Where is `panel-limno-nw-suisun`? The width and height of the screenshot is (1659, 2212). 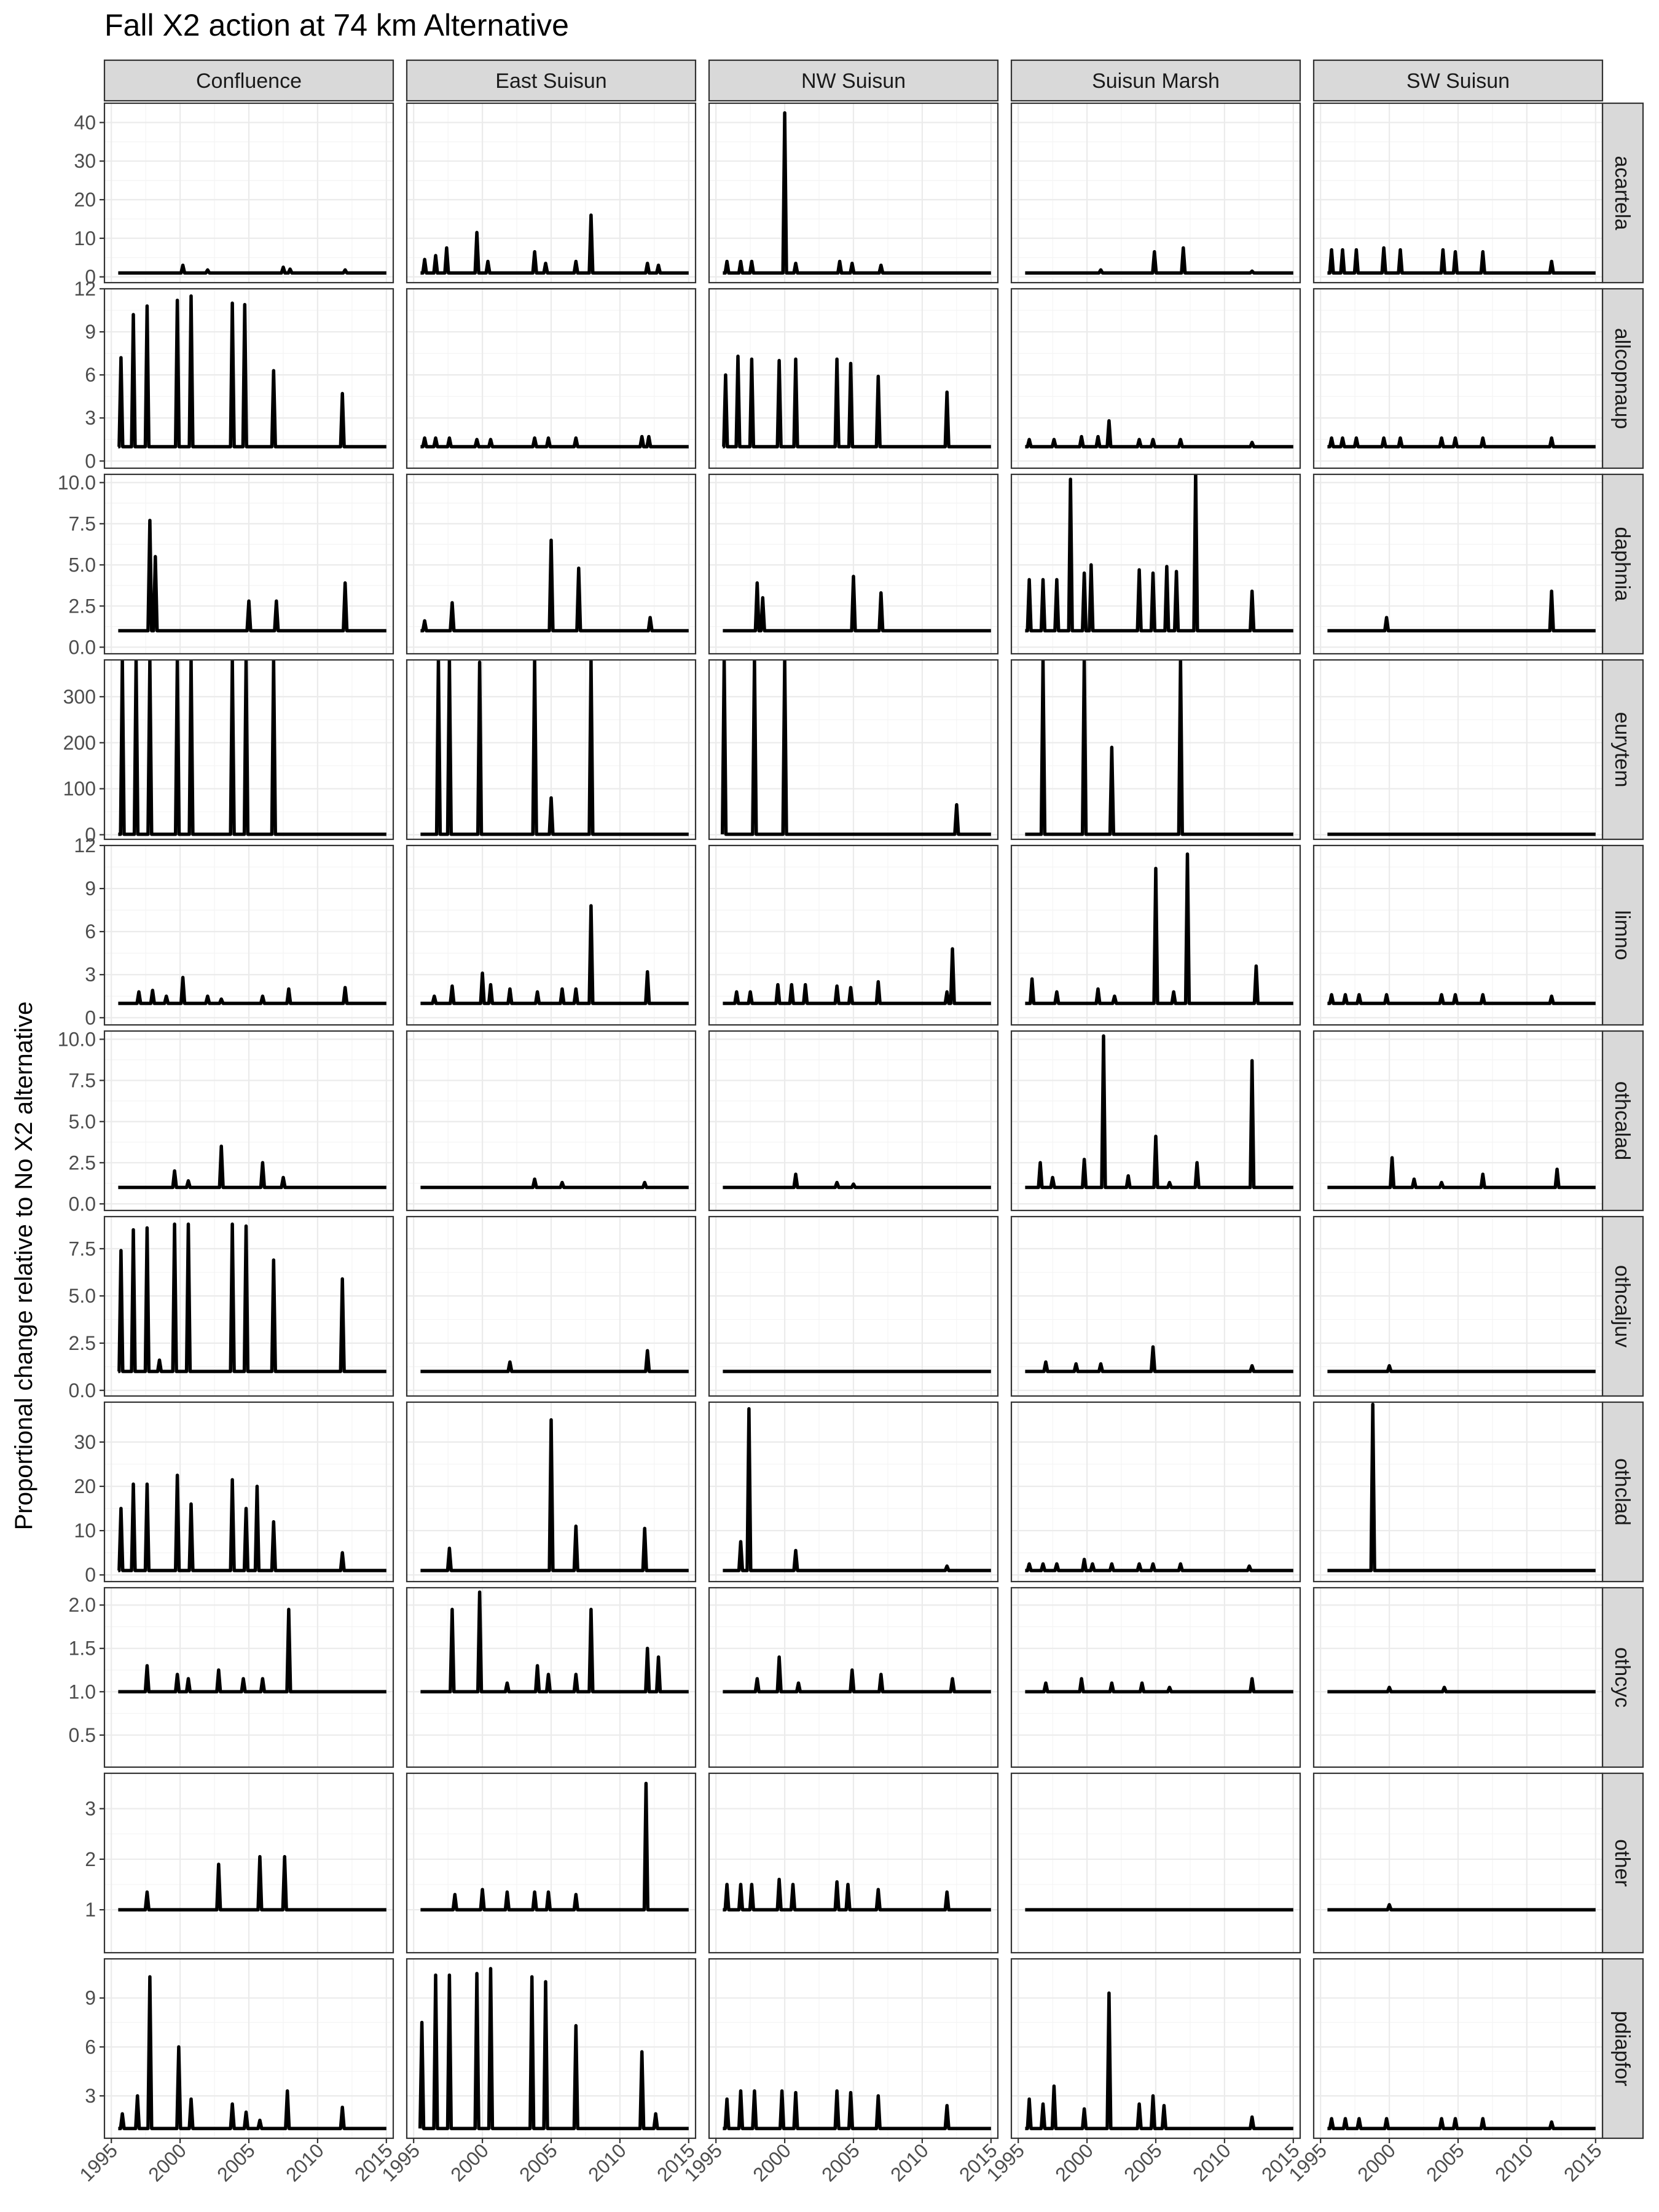 panel-limno-nw-suisun is located at coordinates (853, 935).